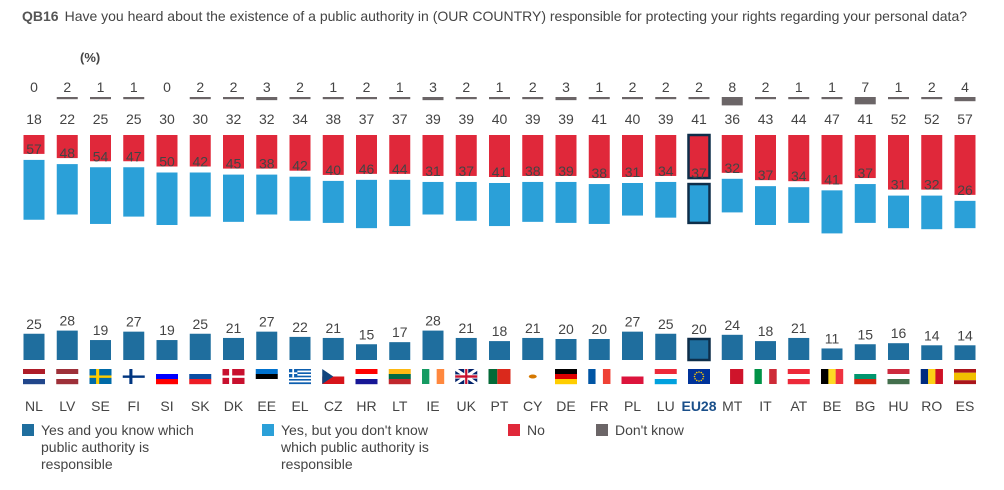  I want to click on yes-know-label-lv: 28, so click(67, 321).